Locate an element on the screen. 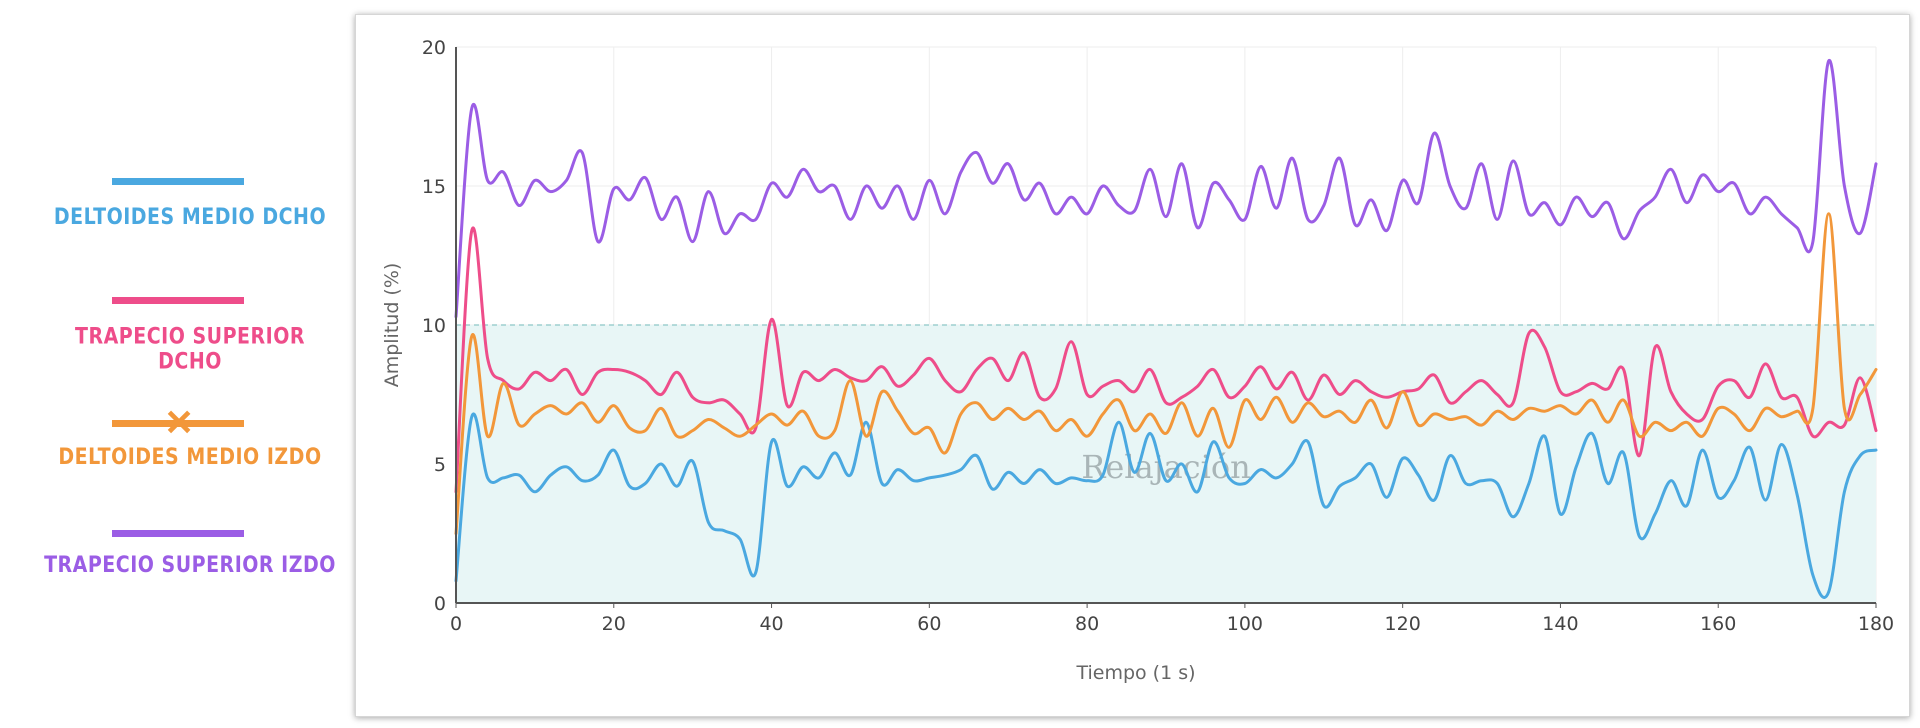 The width and height of the screenshot is (1920, 728). legend-label-trapecio-superior-dcho: TRAPECIO SUPERIOR DCHO is located at coordinates (190, 349).